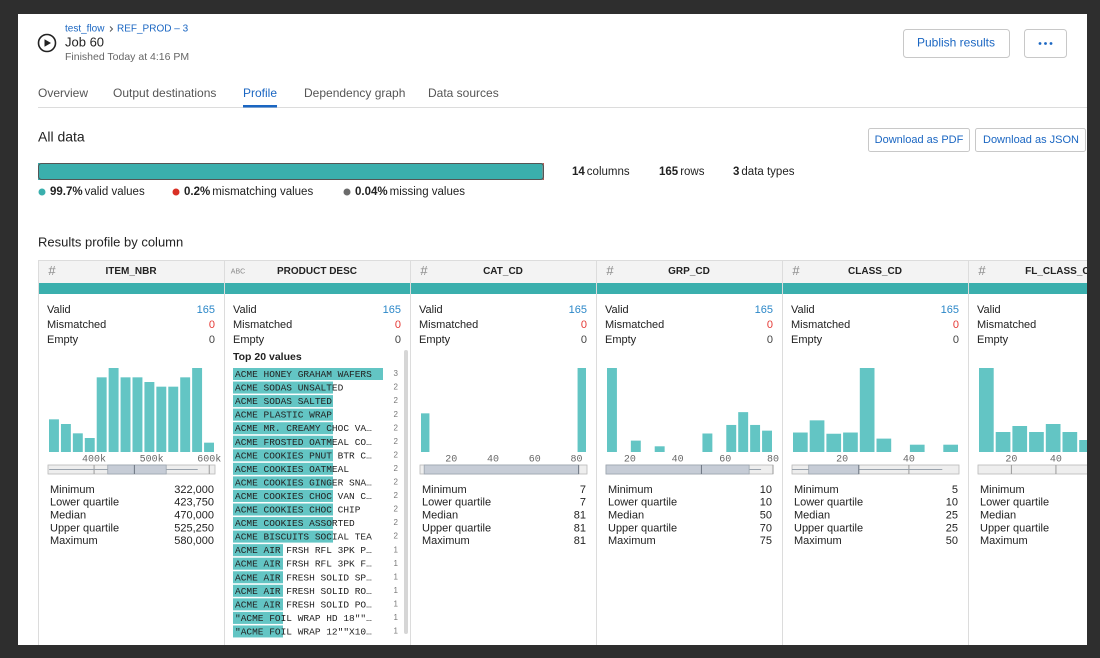 The width and height of the screenshot is (1100, 658). What do you see at coordinates (677, 469) in the screenshot?
I see `quartile-box` at bounding box center [677, 469].